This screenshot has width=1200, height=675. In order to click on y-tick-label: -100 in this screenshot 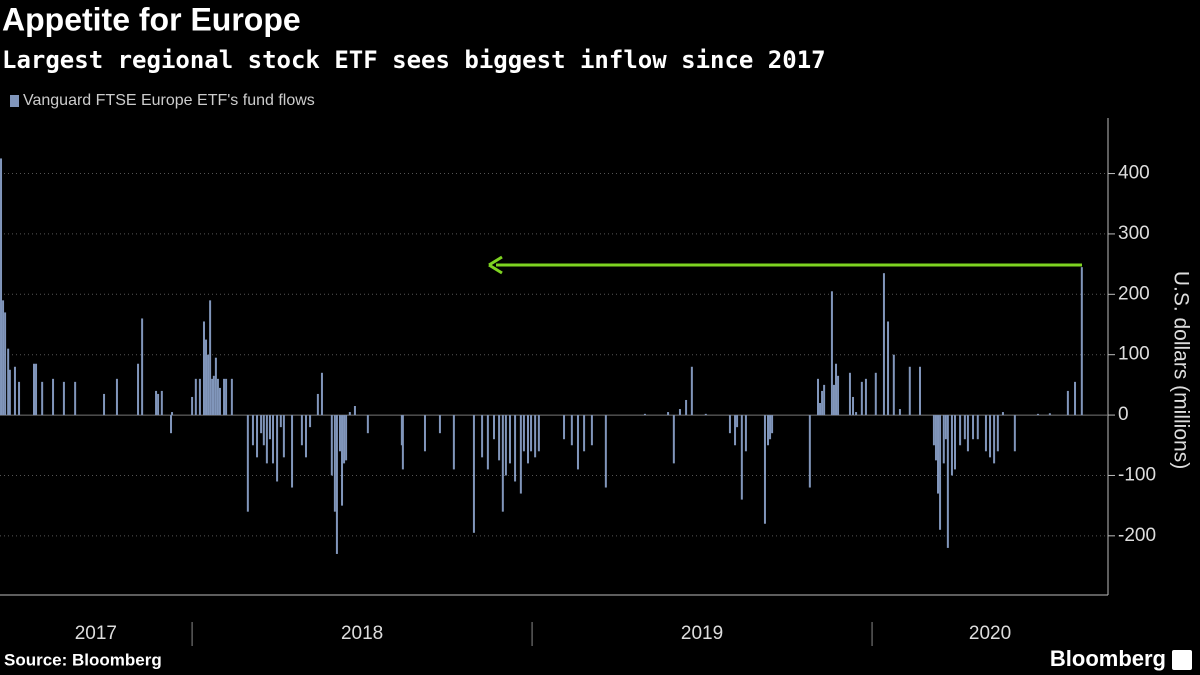, I will do `click(1137, 474)`.